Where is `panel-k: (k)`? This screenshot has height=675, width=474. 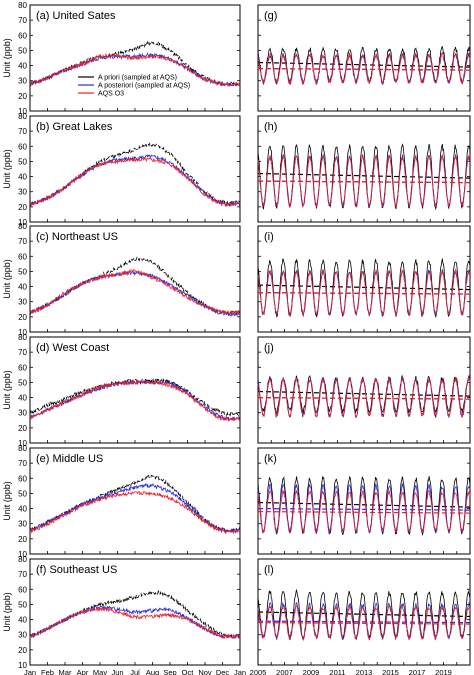 panel-k: (k) is located at coordinates (364, 501).